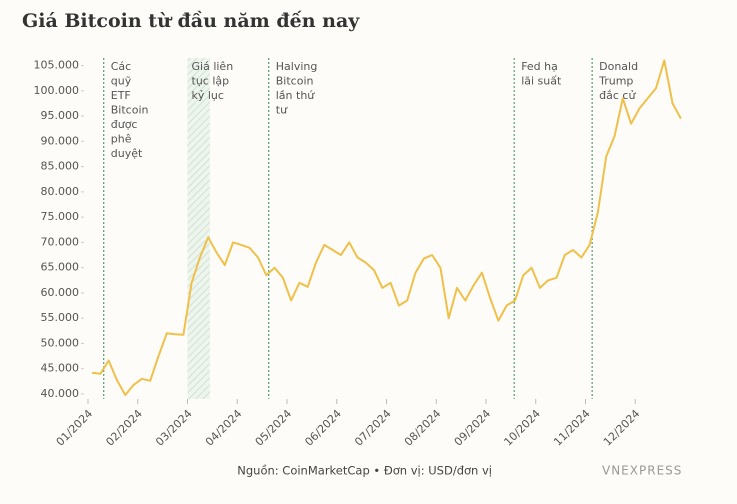 This screenshot has width=737, height=504. I want to click on y-tick-label: 105.000, so click(57, 65).